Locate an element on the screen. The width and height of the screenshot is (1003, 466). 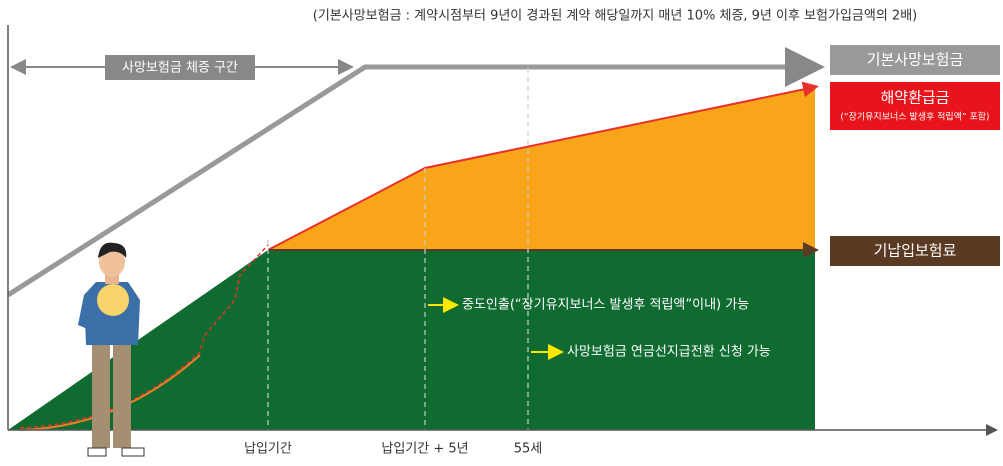
early-line is located at coordinates (144, 336).